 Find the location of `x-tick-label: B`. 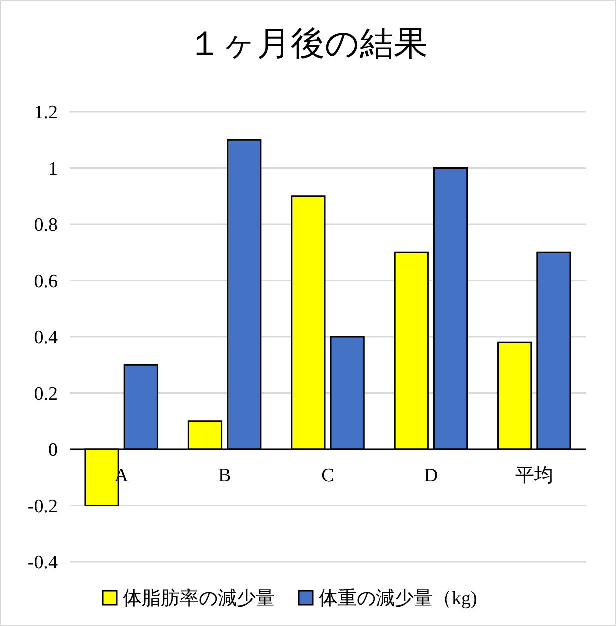

x-tick-label: B is located at coordinates (225, 476).